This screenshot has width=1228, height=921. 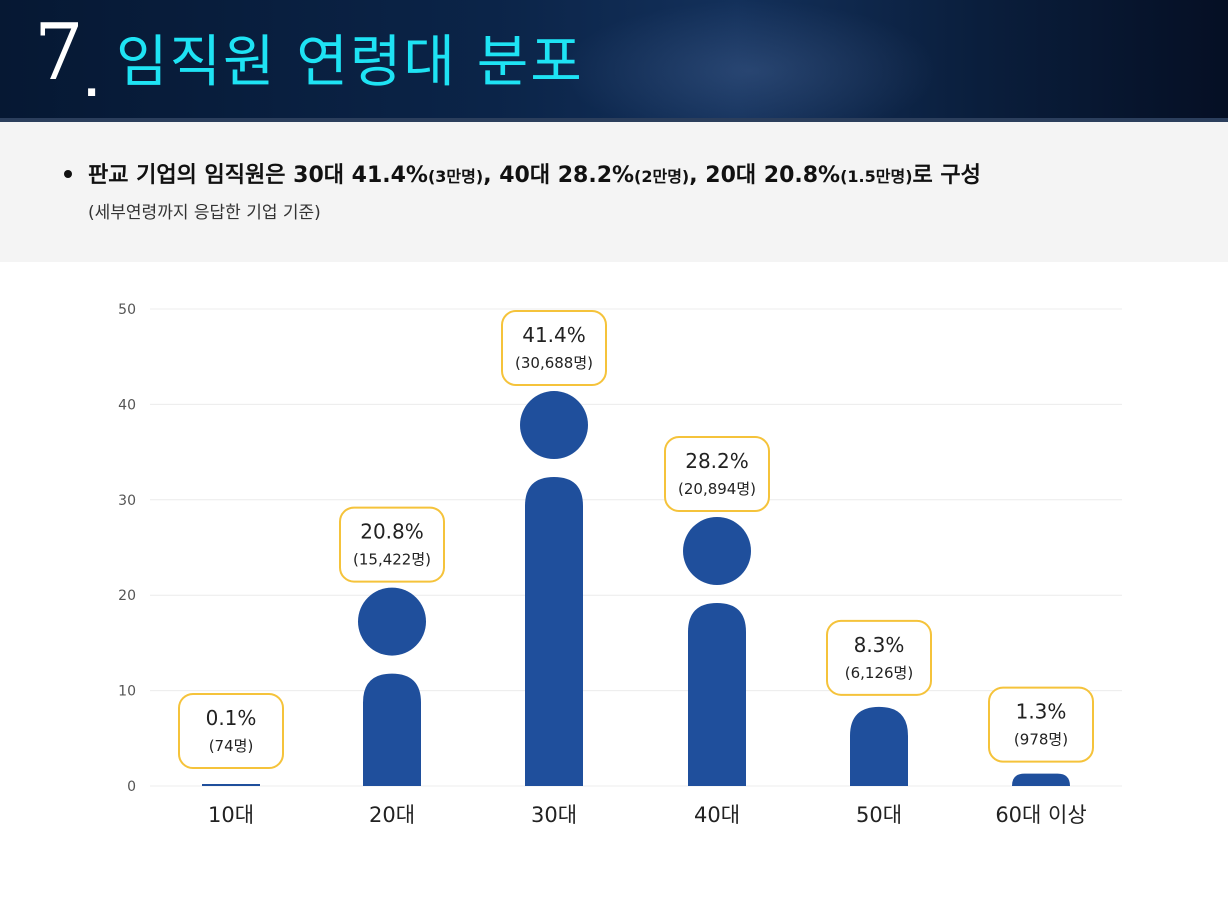 What do you see at coordinates (131, 787) in the screenshot?
I see `y-tick-label: 0` at bounding box center [131, 787].